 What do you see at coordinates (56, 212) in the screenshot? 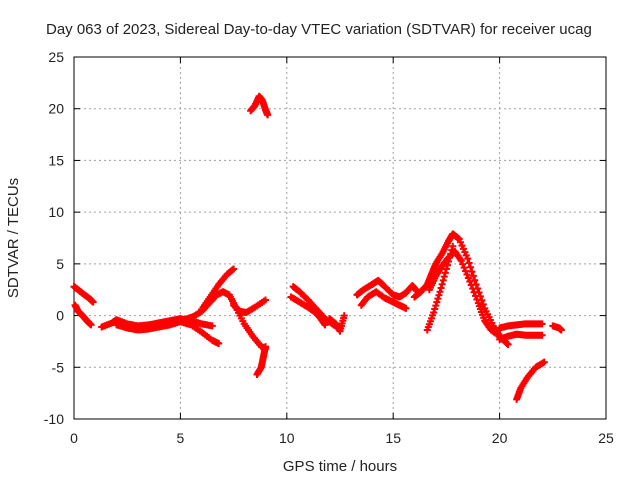
I see `y-tick-label: 10` at bounding box center [56, 212].